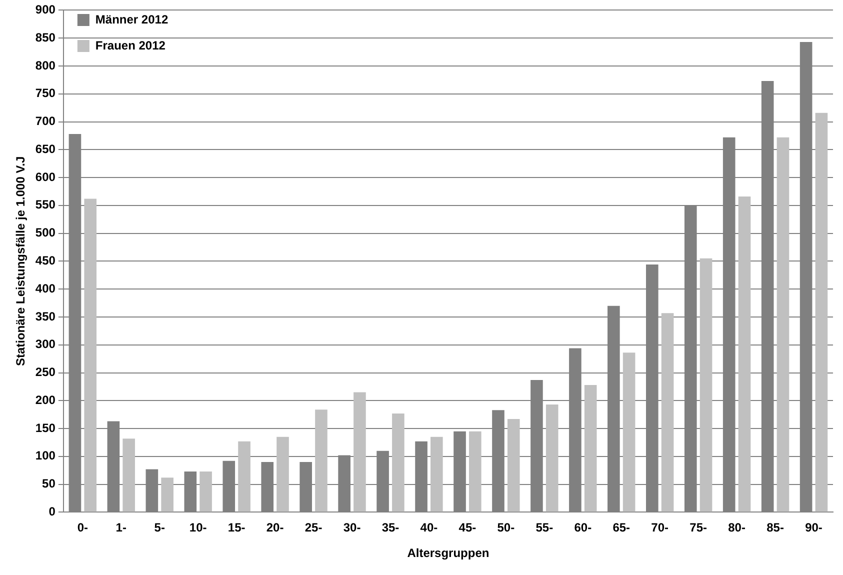 The width and height of the screenshot is (843, 575). What do you see at coordinates (45, 177) in the screenshot?
I see `y-tick-label: 600` at bounding box center [45, 177].